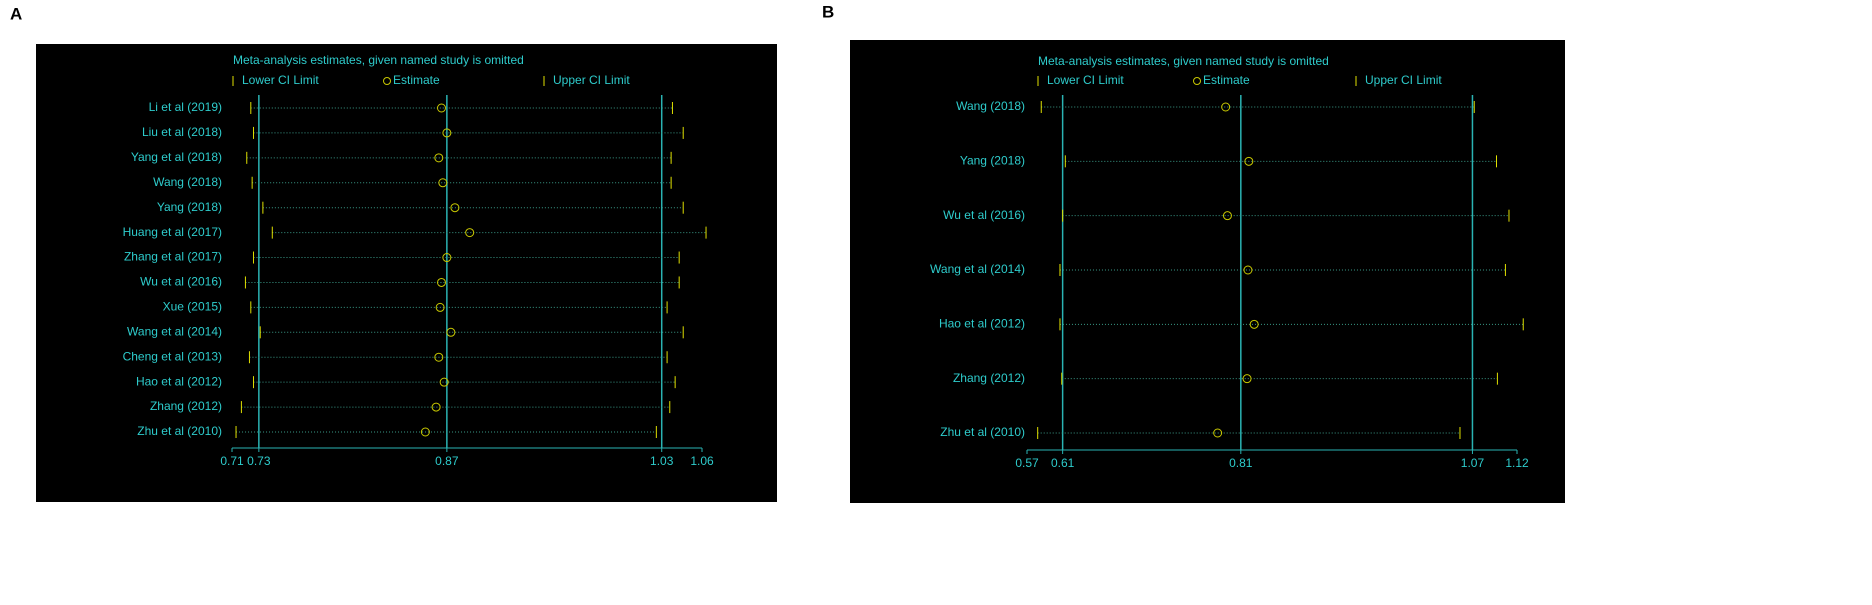 This screenshot has height=605, width=1872. What do you see at coordinates (447, 461) in the screenshot?
I see `x-tick-label: 0.87` at bounding box center [447, 461].